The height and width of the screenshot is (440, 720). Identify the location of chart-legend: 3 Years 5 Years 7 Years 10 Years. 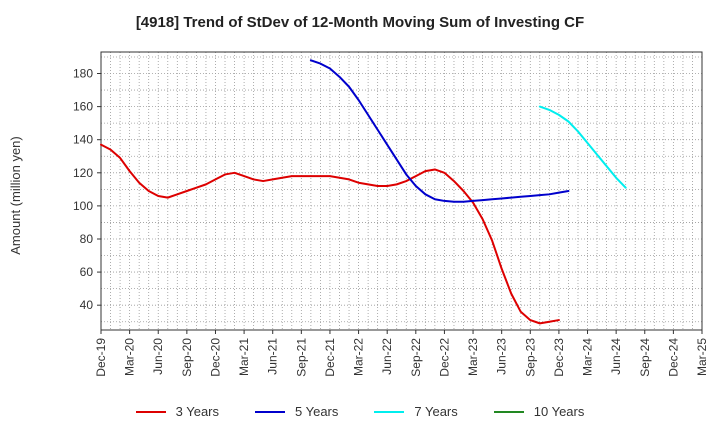
(360, 411).